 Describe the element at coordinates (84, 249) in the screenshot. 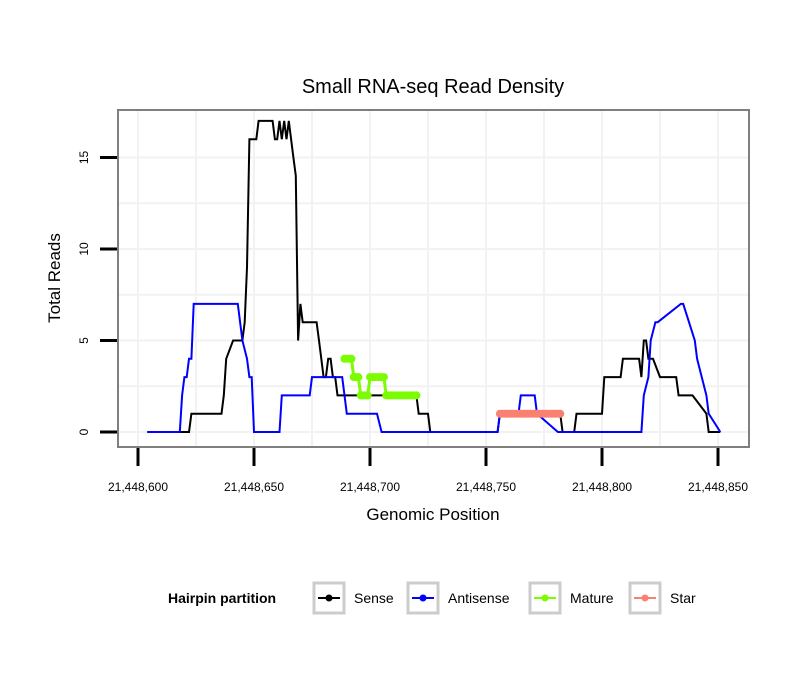

I see `y-tick-label: 10` at that location.